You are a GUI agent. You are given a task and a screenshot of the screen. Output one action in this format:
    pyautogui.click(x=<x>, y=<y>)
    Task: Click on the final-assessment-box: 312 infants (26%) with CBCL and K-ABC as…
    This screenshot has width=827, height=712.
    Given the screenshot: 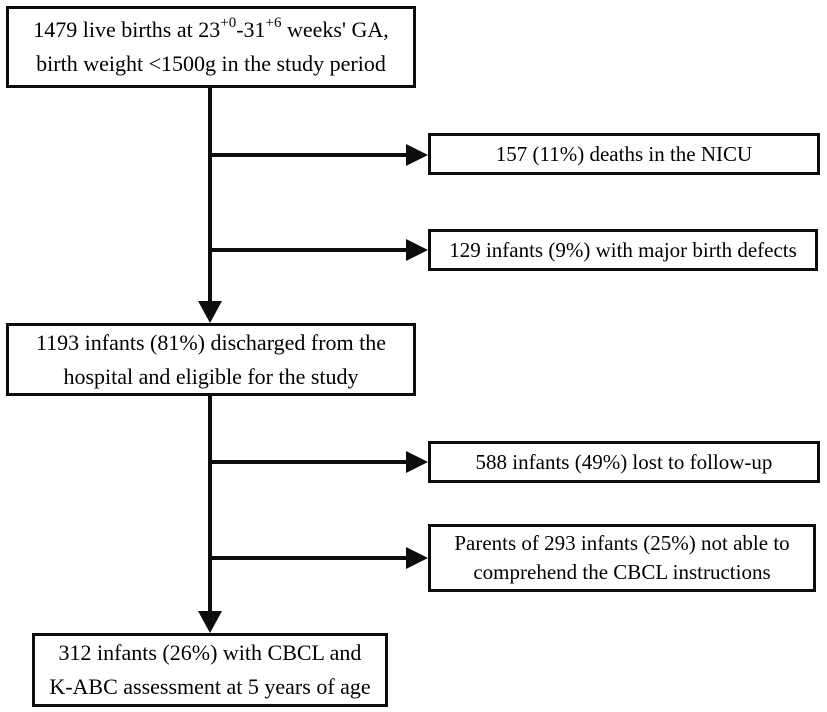 What is the action you would take?
    pyautogui.click(x=210, y=670)
    